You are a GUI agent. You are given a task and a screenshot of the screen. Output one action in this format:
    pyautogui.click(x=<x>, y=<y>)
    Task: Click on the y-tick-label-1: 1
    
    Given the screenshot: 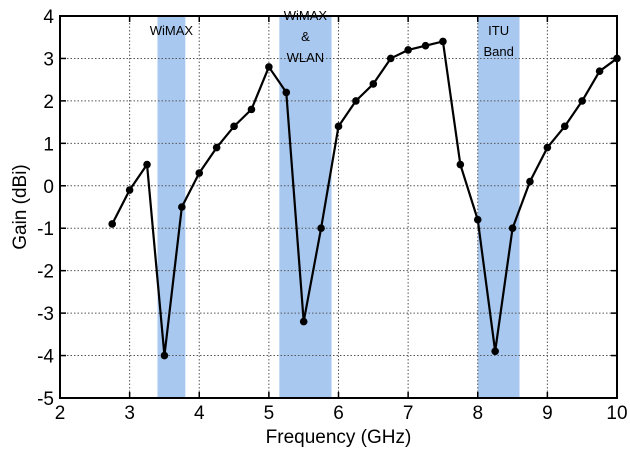 What is the action you would take?
    pyautogui.click(x=48, y=144)
    